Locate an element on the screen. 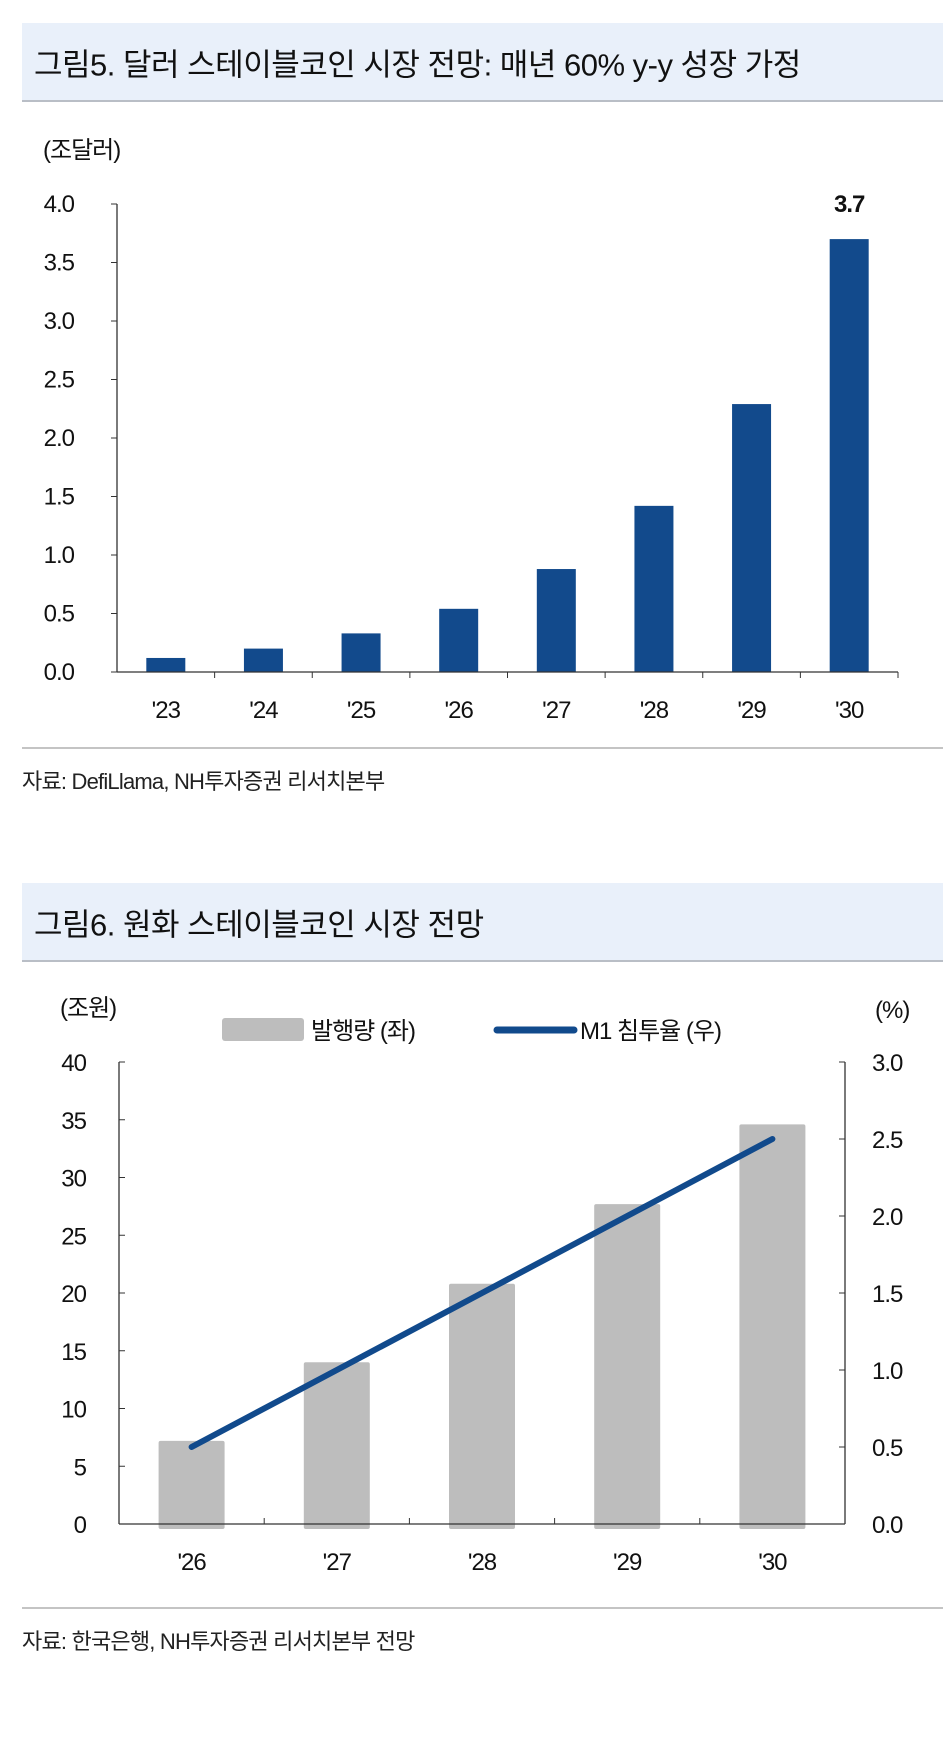 This screenshot has height=1760, width=943. x-tick-label: '25 is located at coordinates (361, 710).